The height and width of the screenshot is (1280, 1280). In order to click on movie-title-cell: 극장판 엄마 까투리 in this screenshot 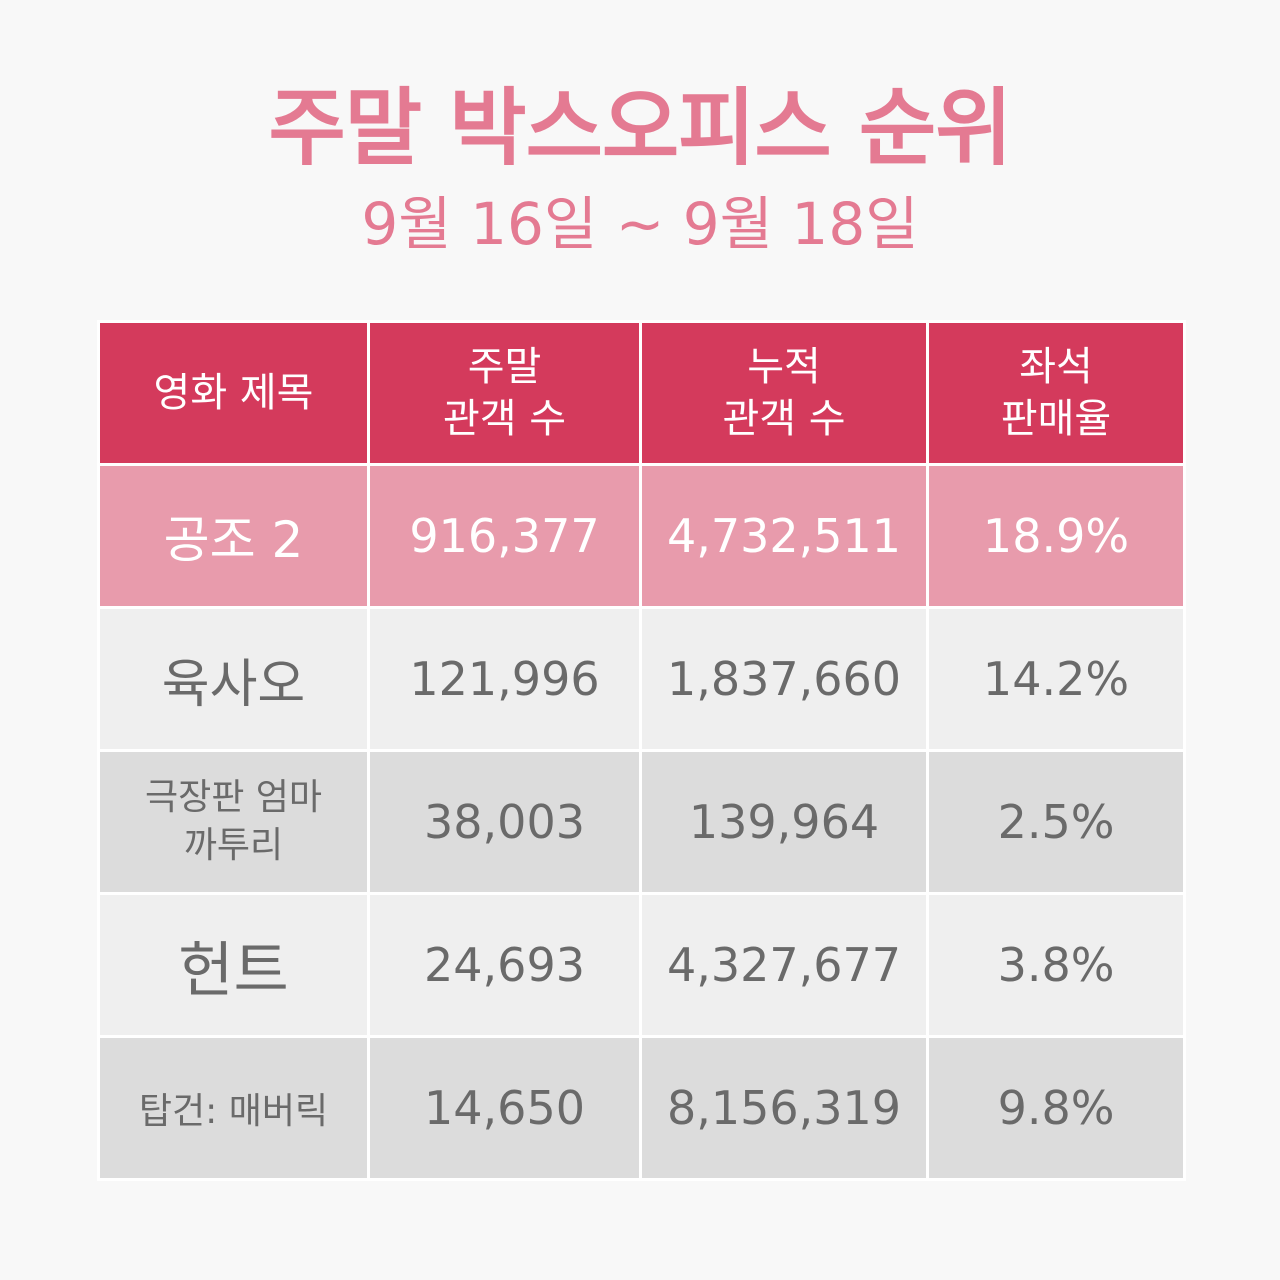, I will do `click(233, 822)`.